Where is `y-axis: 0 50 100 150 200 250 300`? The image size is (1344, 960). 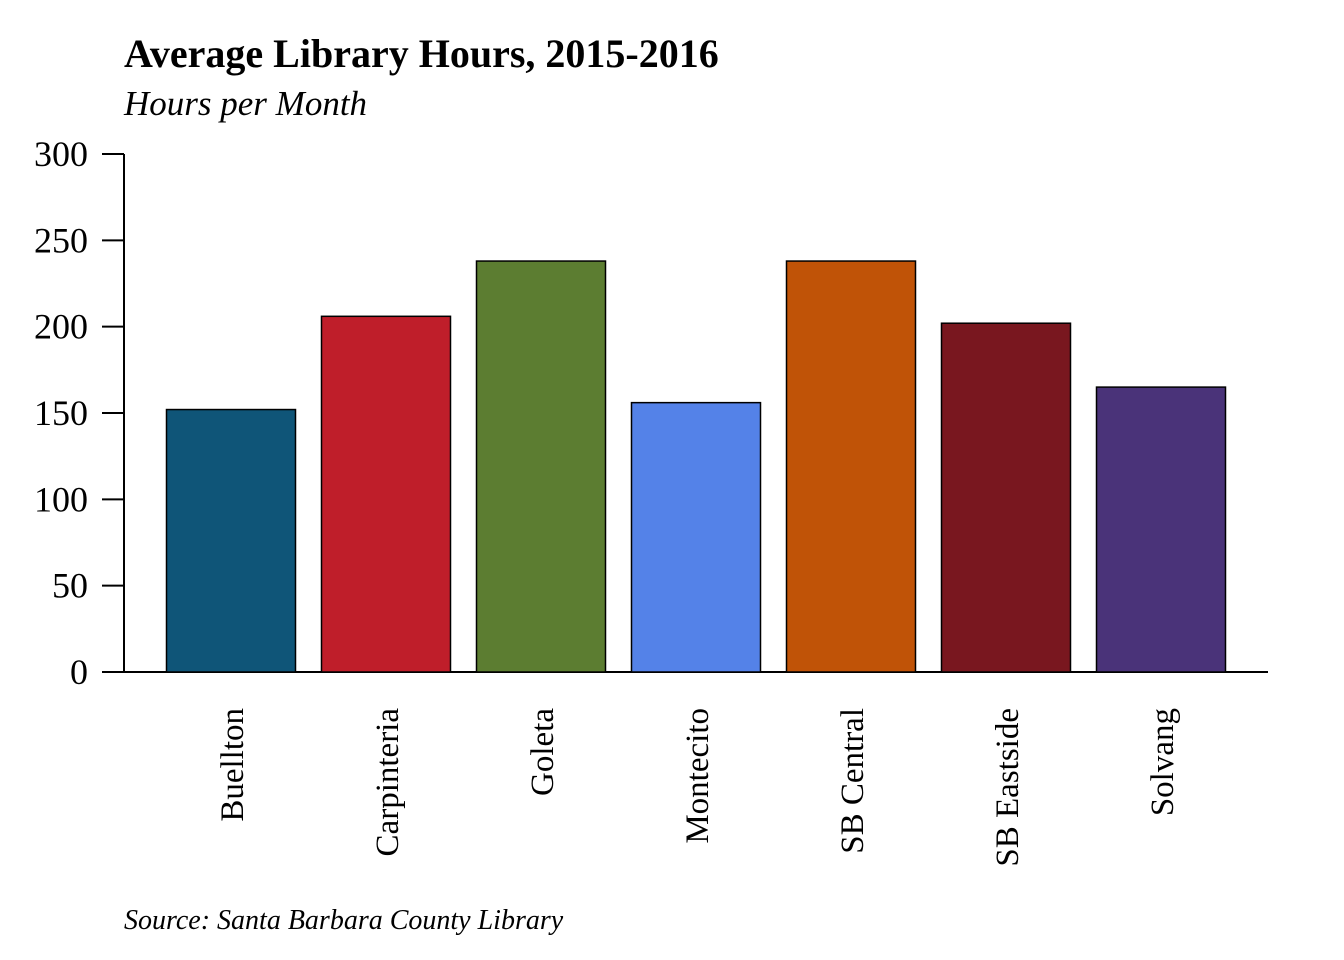
y-axis: 0 50 100 150 200 250 300 is located at coordinates (79, 413).